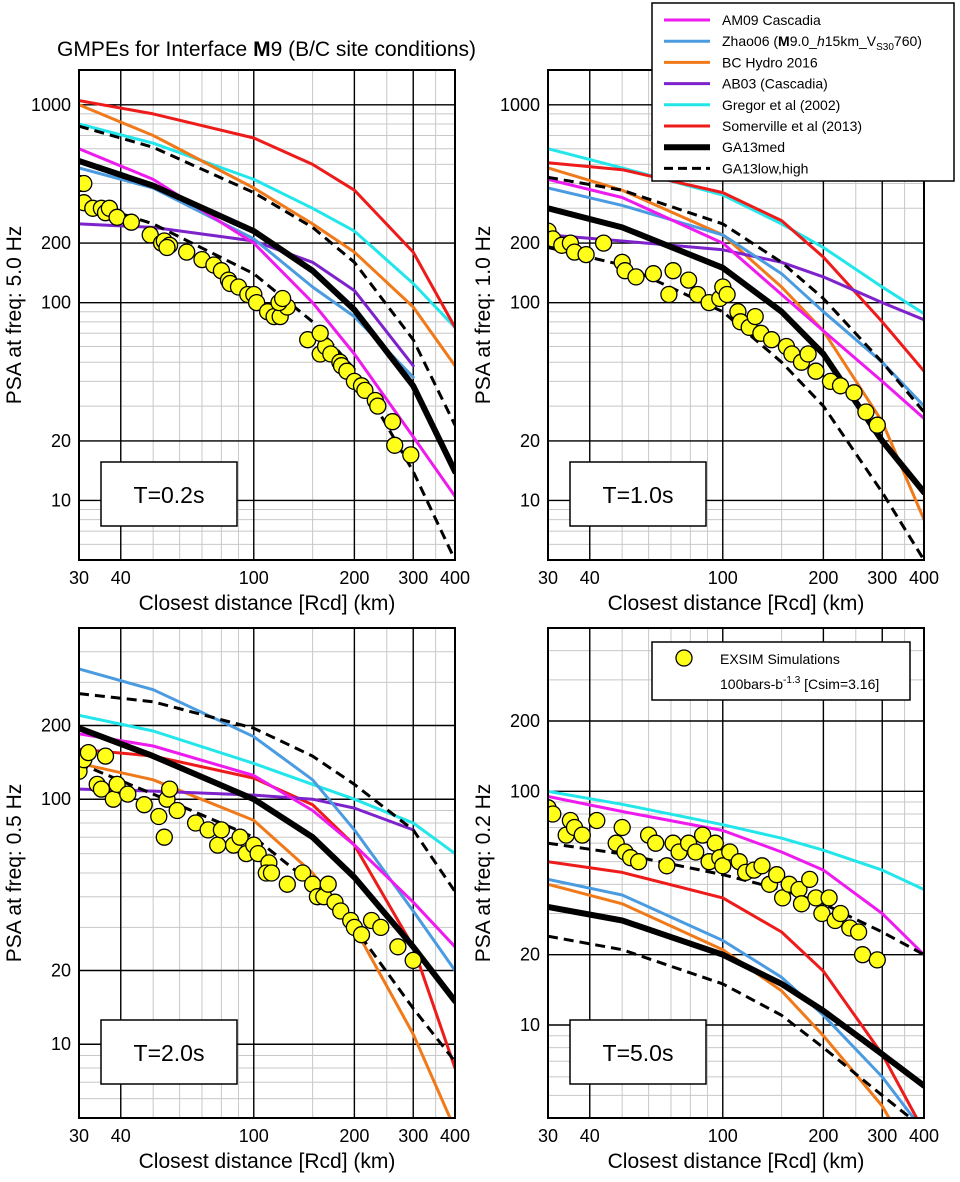 The width and height of the screenshot is (960, 1182). I want to click on period-label: T=1.0s, so click(638, 495).